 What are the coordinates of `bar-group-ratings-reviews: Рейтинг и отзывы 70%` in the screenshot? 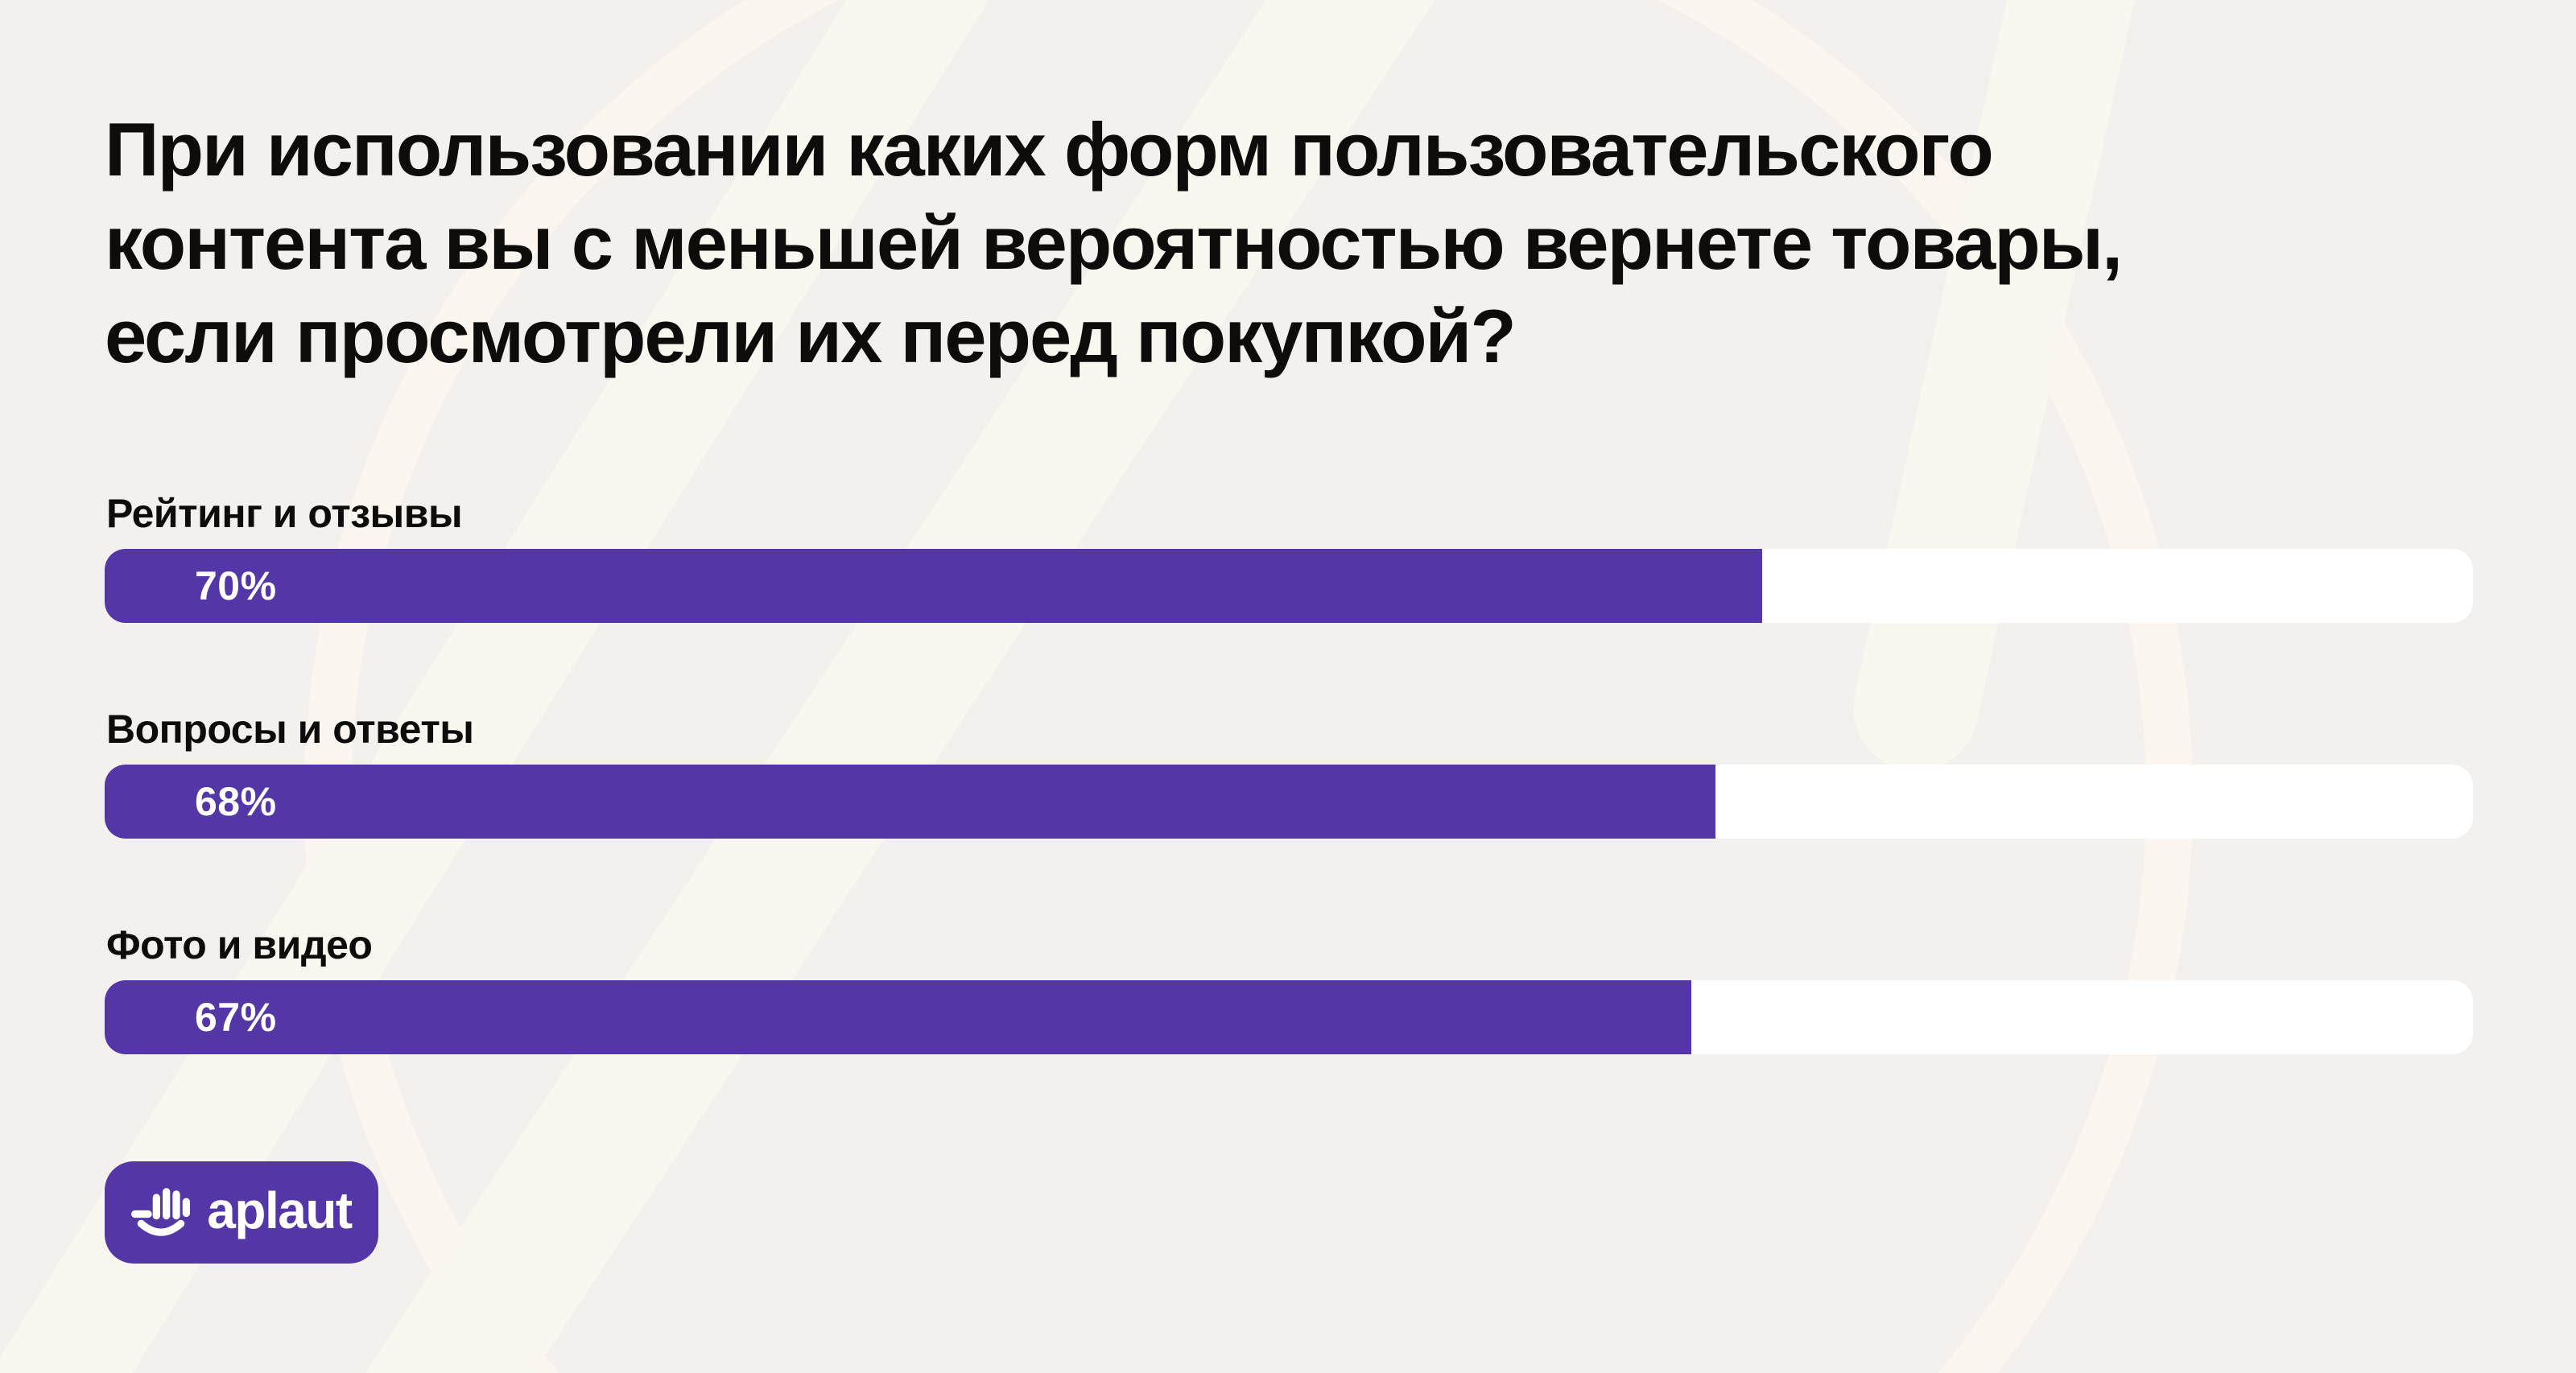 It's located at (1289, 558).